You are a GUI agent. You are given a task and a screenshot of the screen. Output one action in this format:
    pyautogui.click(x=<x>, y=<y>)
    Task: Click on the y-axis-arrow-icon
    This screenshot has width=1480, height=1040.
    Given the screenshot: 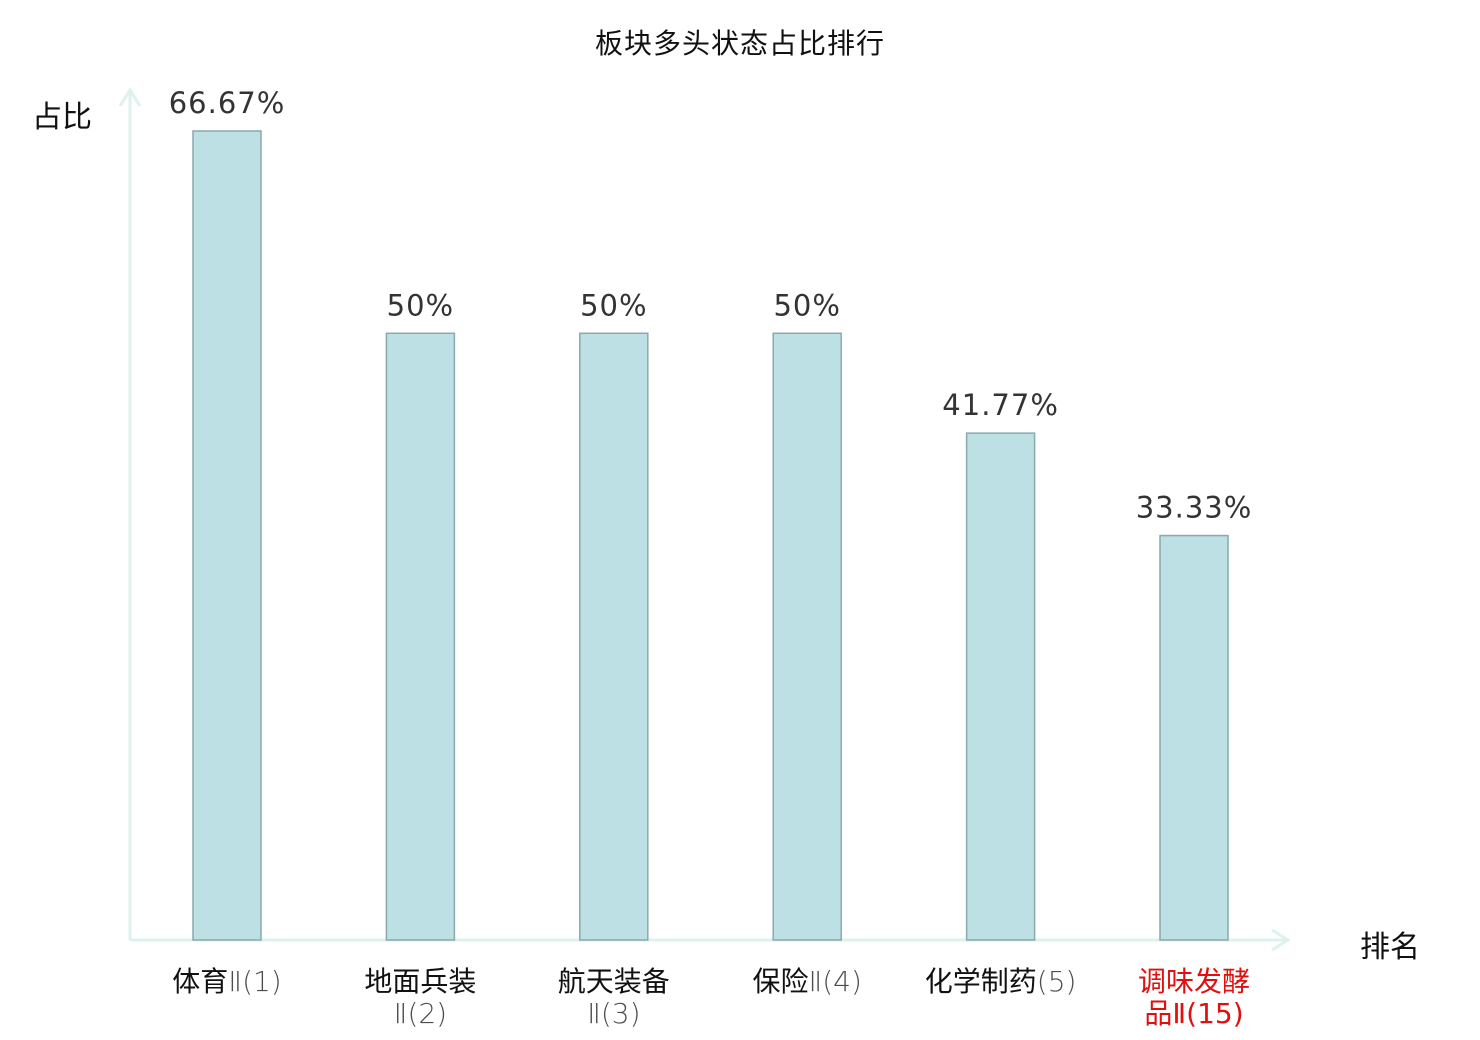 What is the action you would take?
    pyautogui.click(x=130, y=97)
    